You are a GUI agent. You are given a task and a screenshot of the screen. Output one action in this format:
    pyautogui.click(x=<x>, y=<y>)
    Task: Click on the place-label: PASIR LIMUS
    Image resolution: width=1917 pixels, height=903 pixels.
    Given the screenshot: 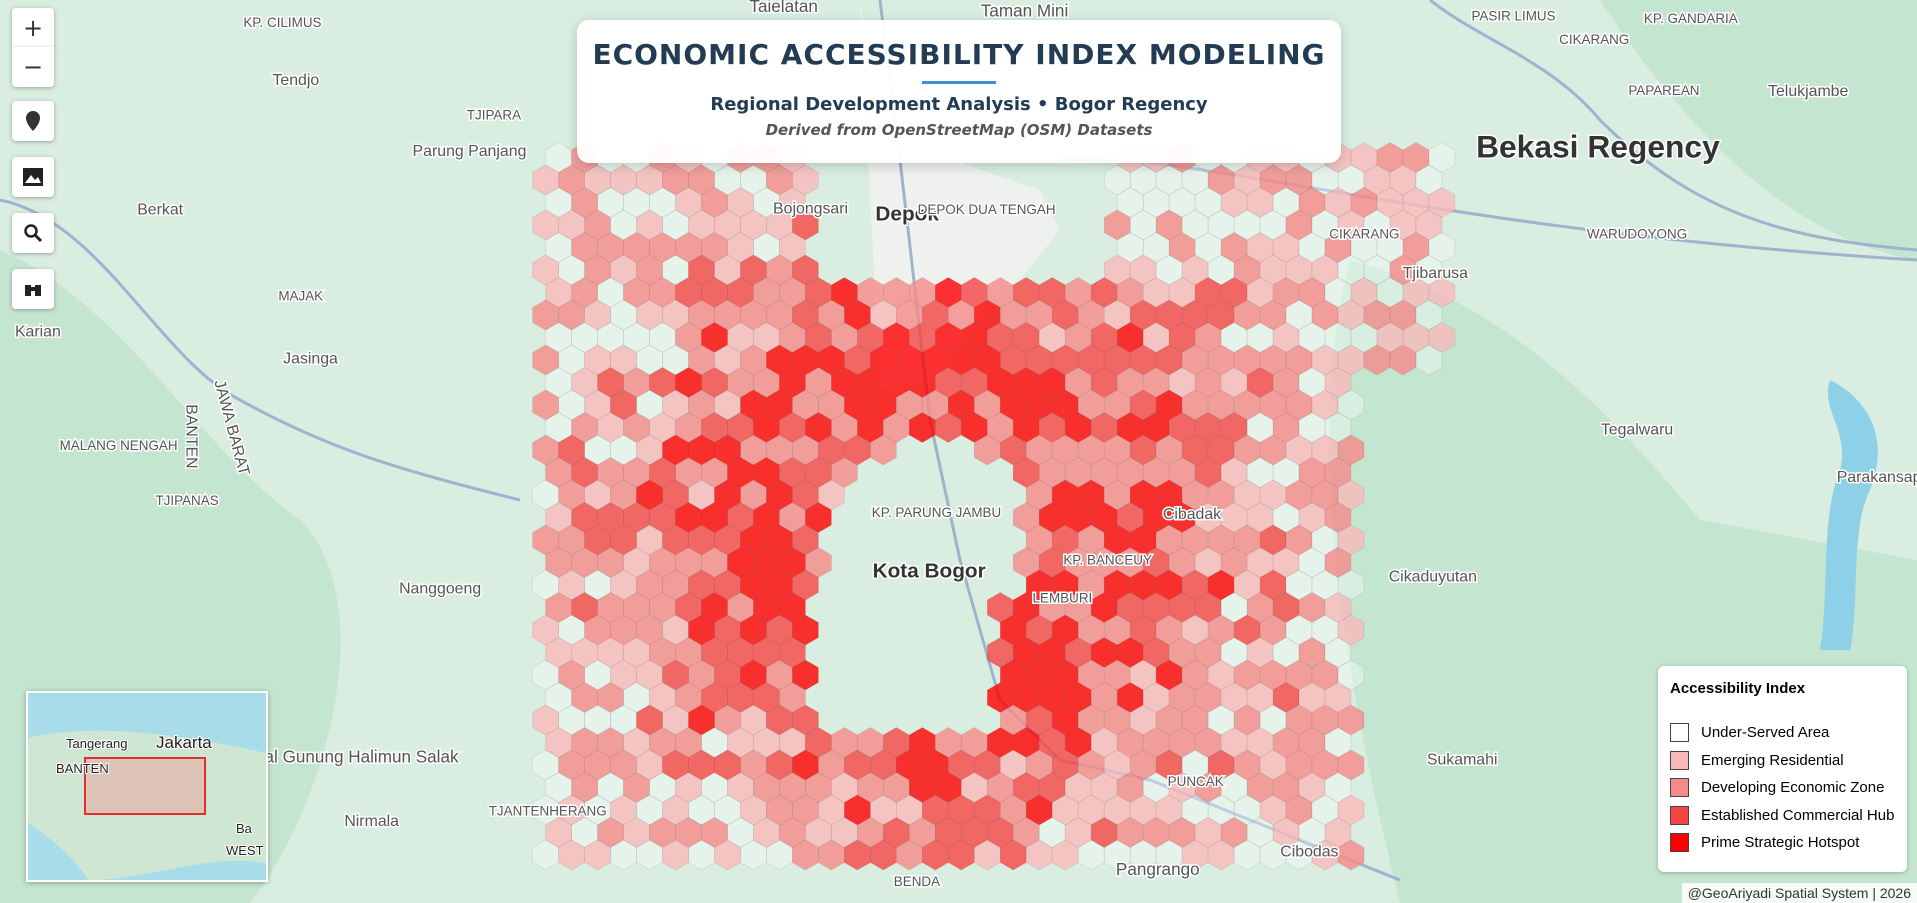 What is the action you would take?
    pyautogui.click(x=1513, y=16)
    